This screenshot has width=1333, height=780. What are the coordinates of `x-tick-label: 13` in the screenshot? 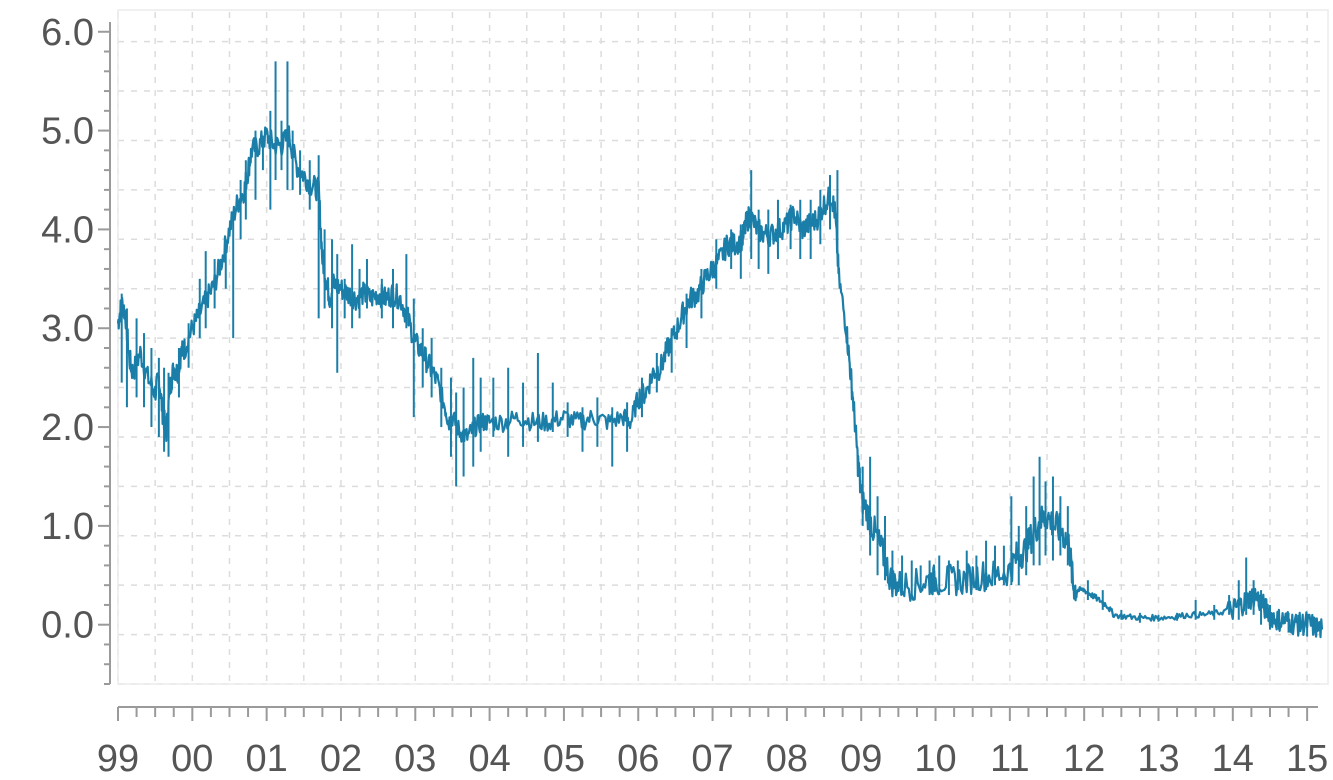 It's located at (1158, 759).